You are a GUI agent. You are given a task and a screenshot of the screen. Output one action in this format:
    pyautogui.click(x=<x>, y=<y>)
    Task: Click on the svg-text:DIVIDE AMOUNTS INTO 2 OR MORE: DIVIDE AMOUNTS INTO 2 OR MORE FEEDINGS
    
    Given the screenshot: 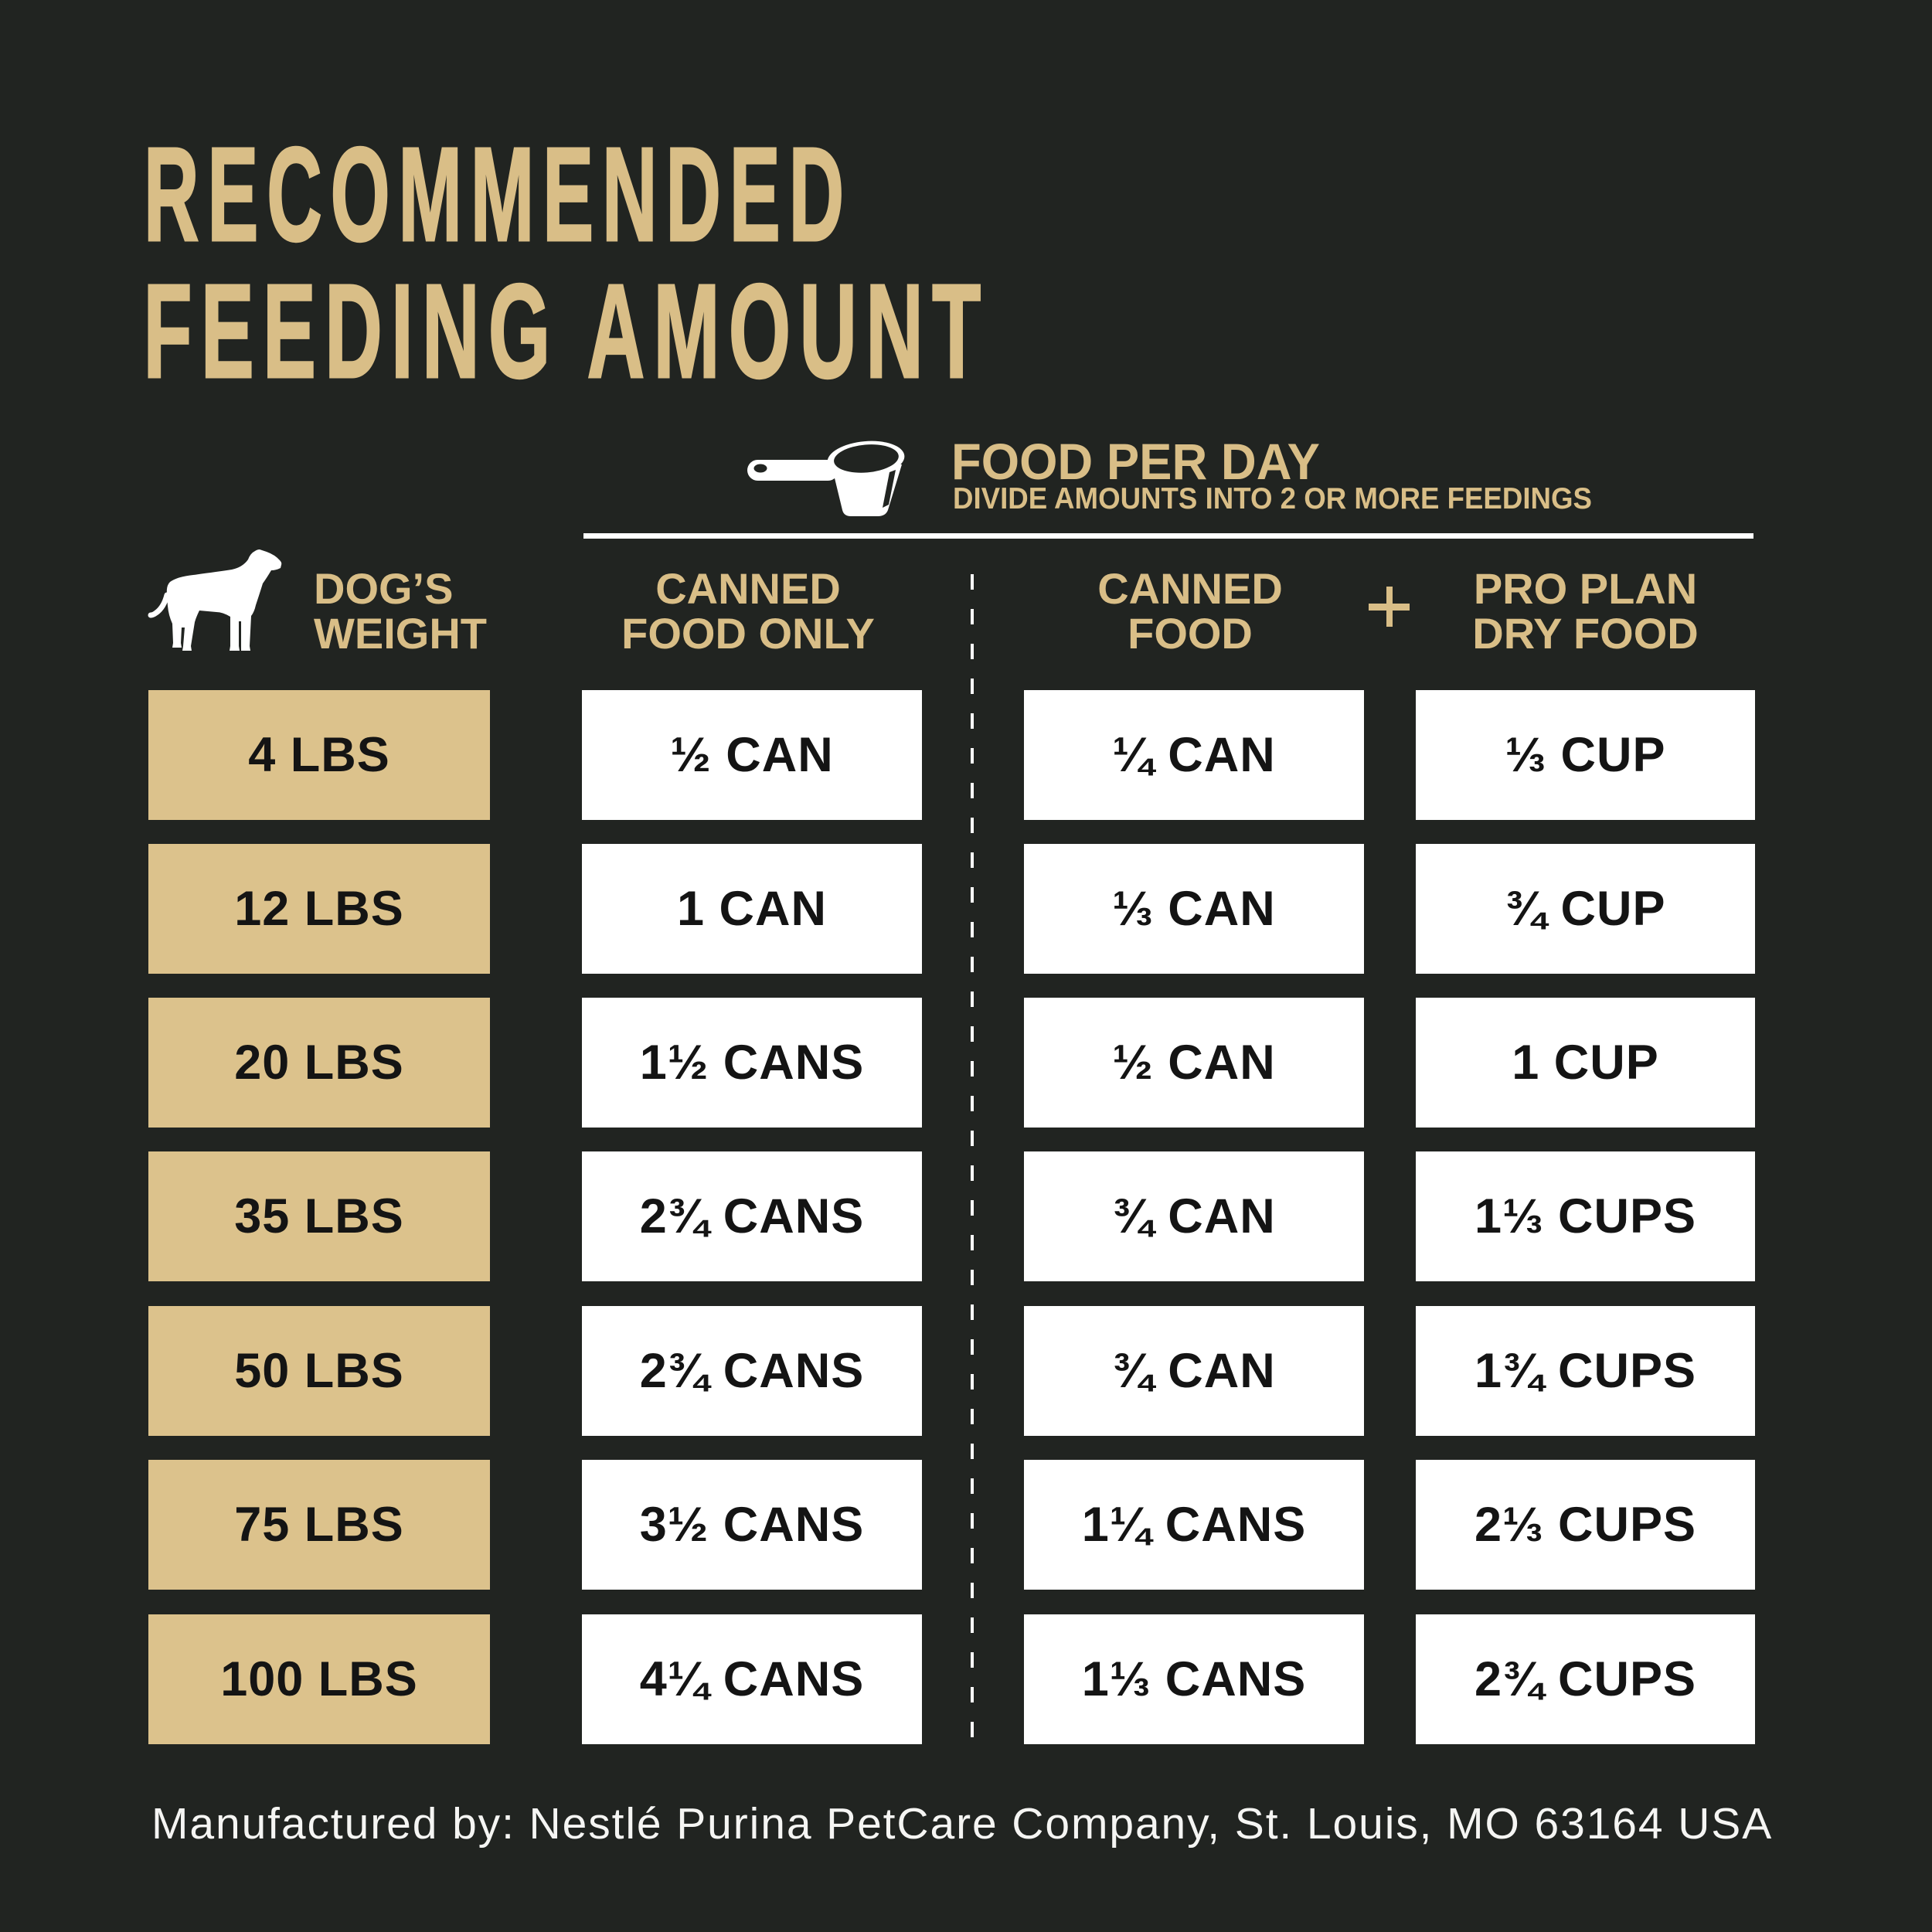 What is the action you would take?
    pyautogui.click(x=1272, y=499)
    